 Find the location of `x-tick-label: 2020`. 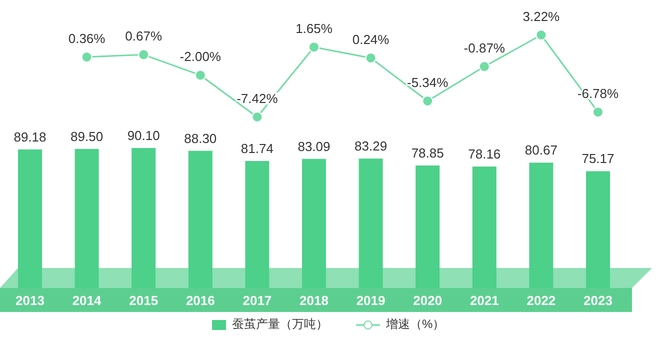

x-tick-label: 2020 is located at coordinates (427, 300).